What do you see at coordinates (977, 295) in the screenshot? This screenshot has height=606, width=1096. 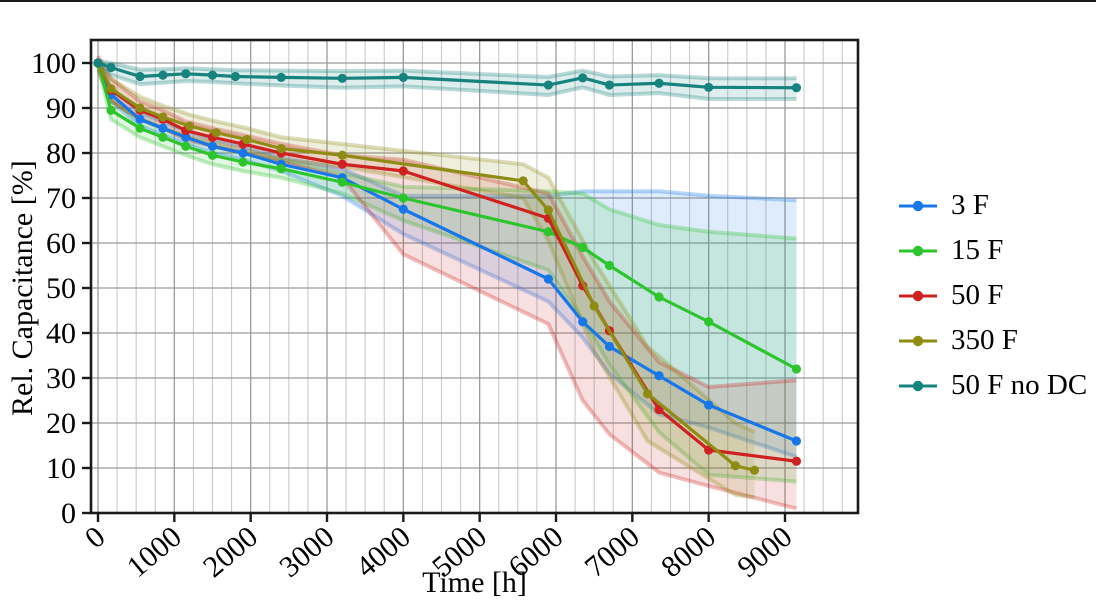 I see `legend-label: 50 F` at bounding box center [977, 295].